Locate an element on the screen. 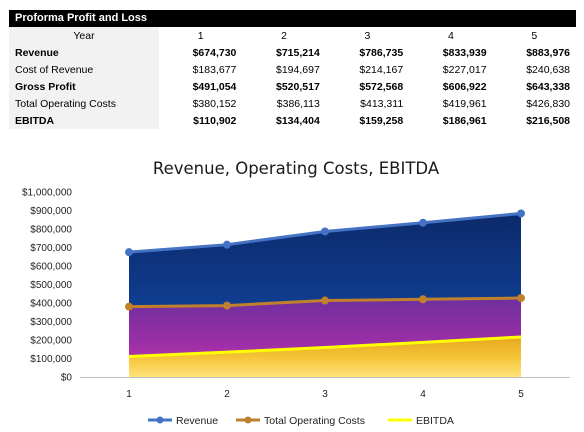 The image size is (584, 432). cell-value: $194,697 is located at coordinates (297, 69).